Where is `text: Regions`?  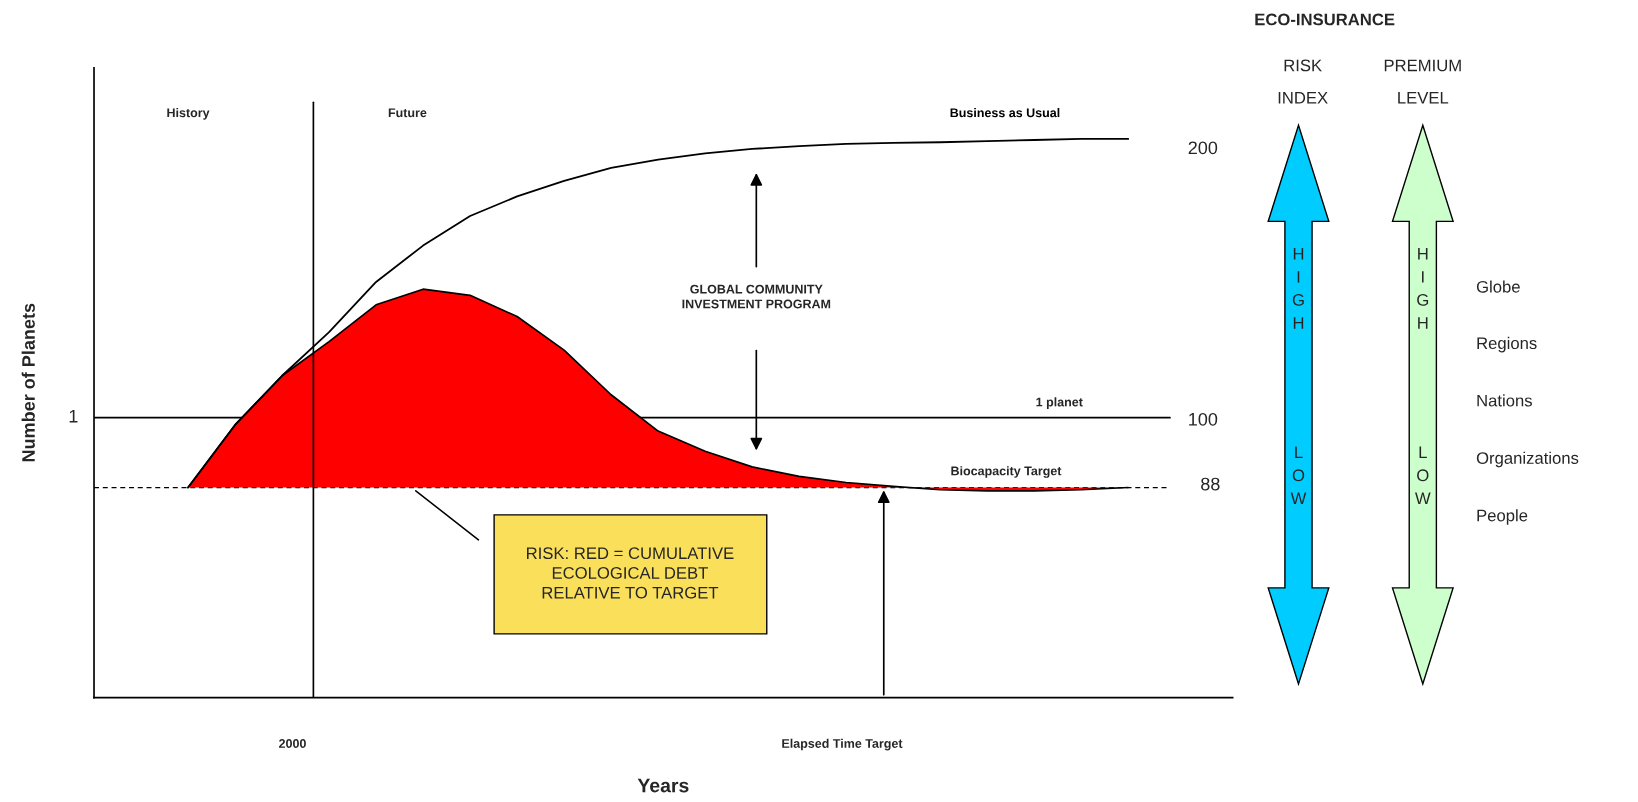
text: Regions is located at coordinates (1507, 344).